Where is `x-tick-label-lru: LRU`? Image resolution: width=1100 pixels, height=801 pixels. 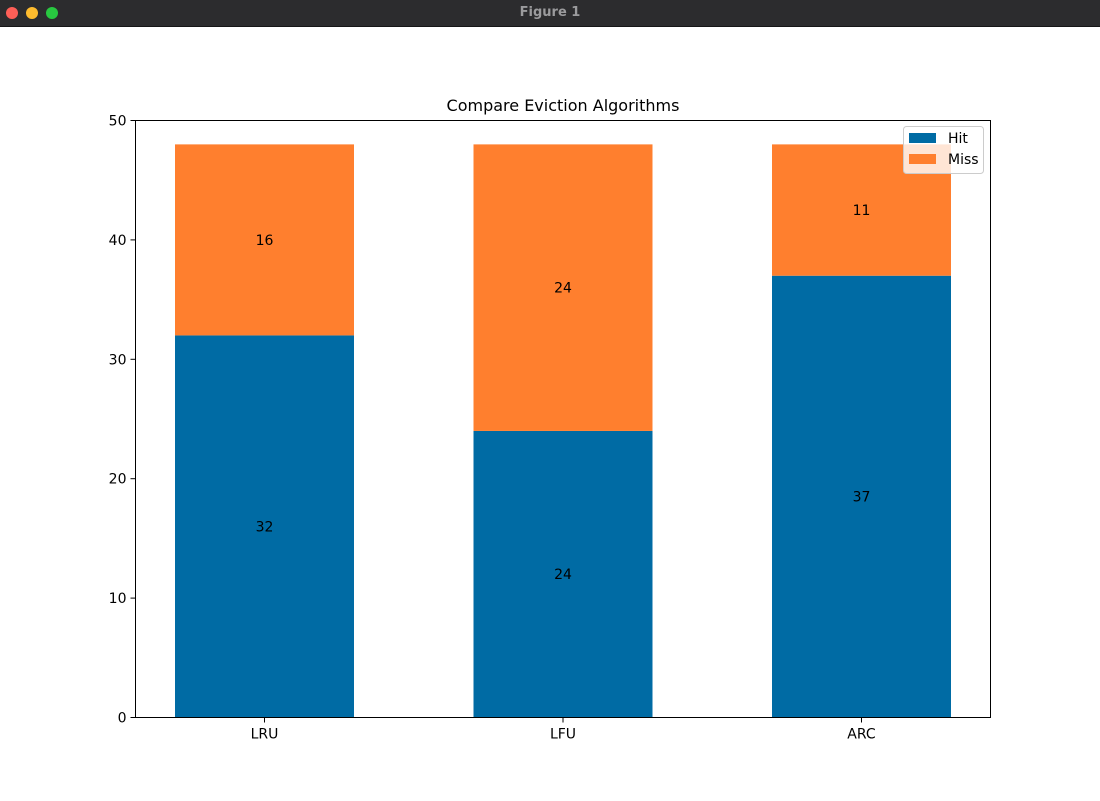
x-tick-label-lru: LRU is located at coordinates (265, 735).